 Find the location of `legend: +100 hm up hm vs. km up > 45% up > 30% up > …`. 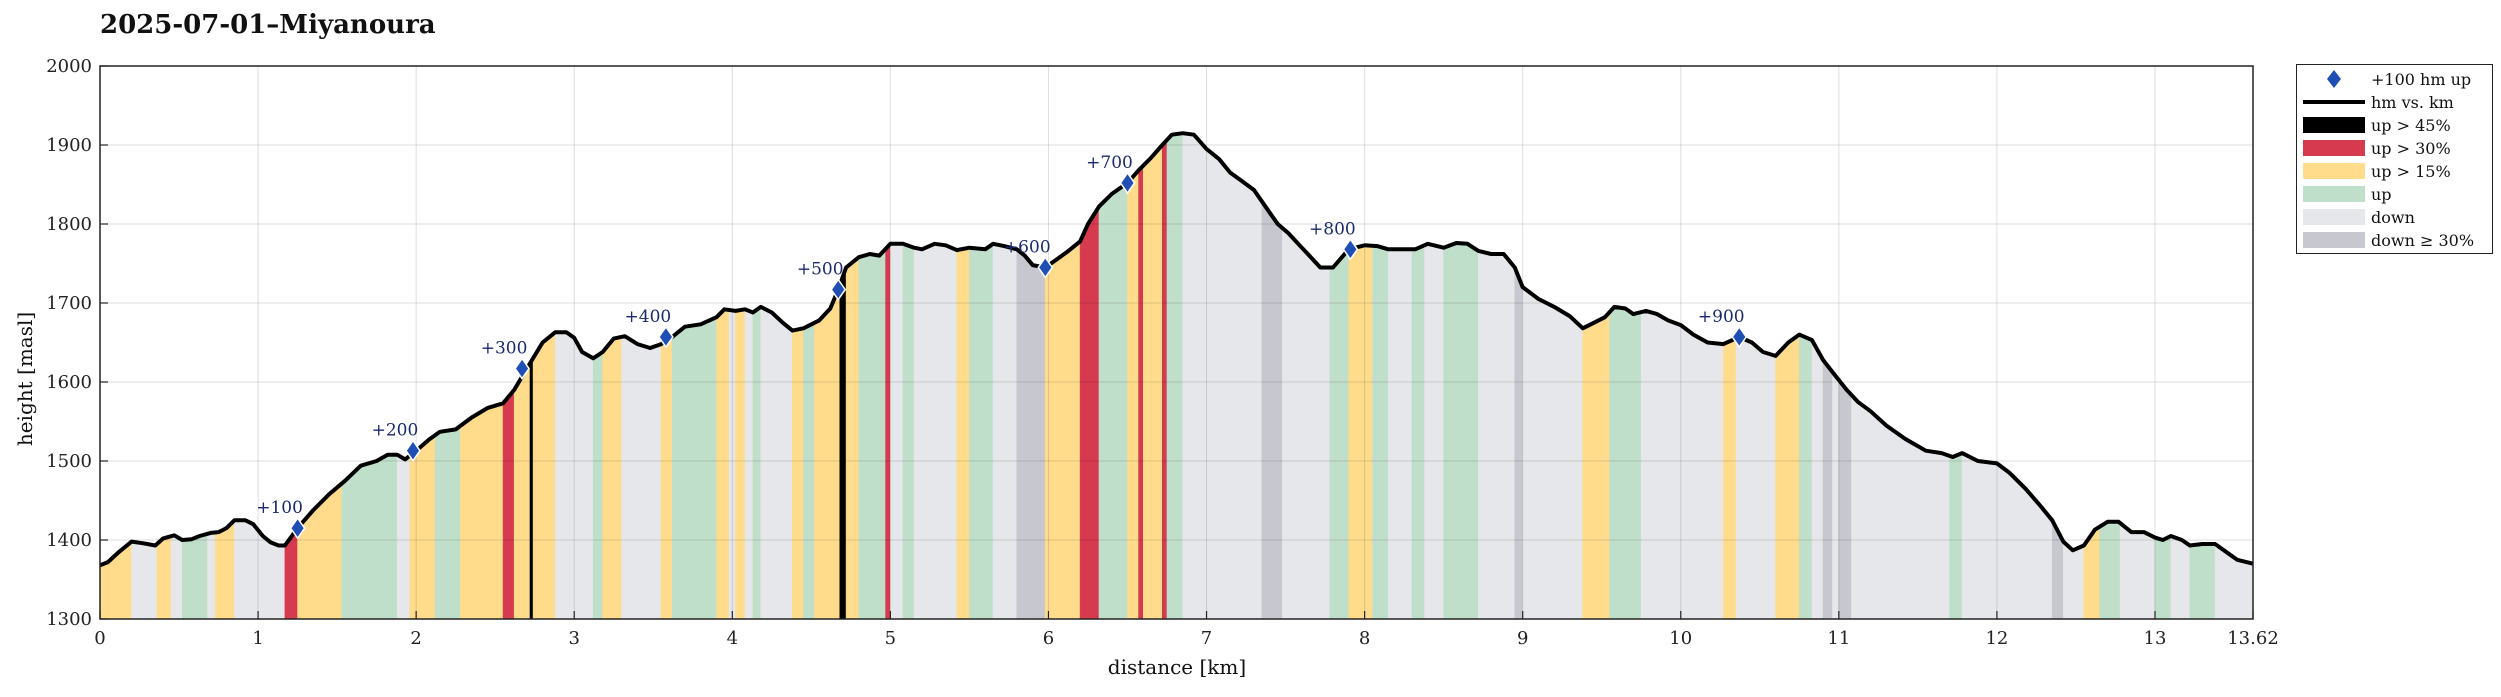

legend: +100 hm up hm vs. km up > 45% up > 30% up > … is located at coordinates (2394, 159).